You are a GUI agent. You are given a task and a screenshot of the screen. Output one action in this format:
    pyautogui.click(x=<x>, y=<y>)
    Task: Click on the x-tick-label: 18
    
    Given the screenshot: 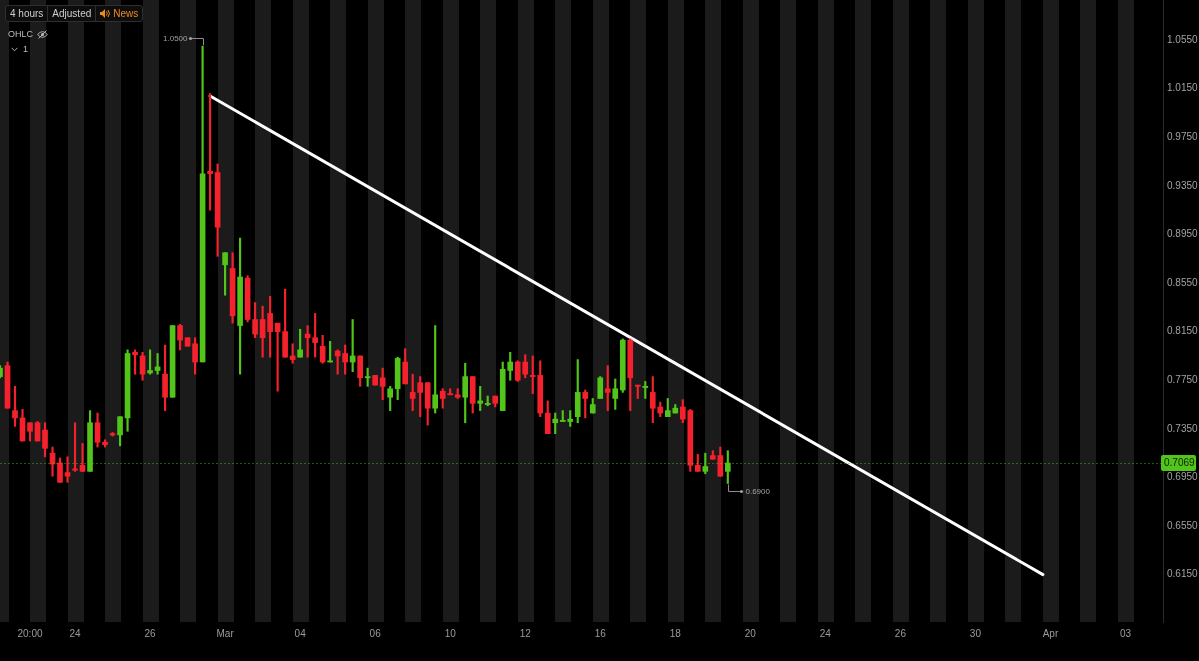 What is the action you would take?
    pyautogui.click(x=675, y=633)
    